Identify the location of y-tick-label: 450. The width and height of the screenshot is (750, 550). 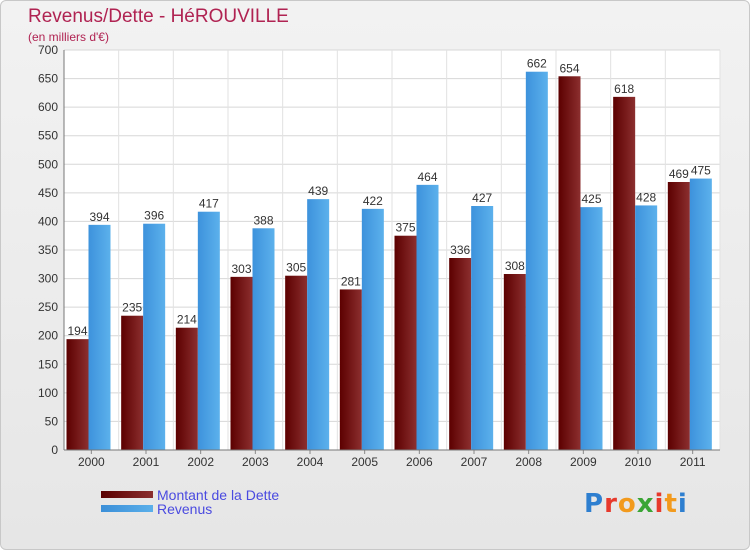
(48, 193).